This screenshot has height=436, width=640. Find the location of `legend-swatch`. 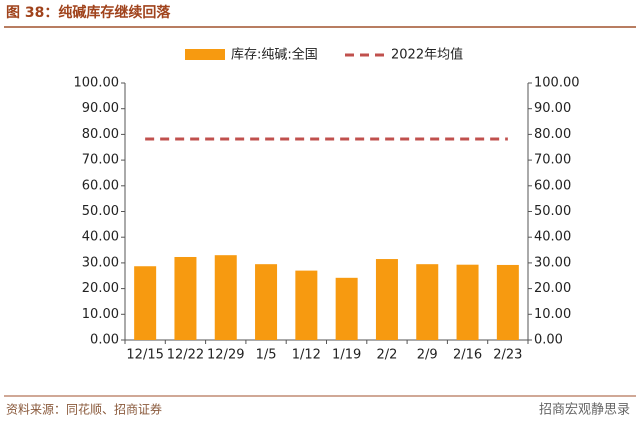

legend-swatch is located at coordinates (205, 54).